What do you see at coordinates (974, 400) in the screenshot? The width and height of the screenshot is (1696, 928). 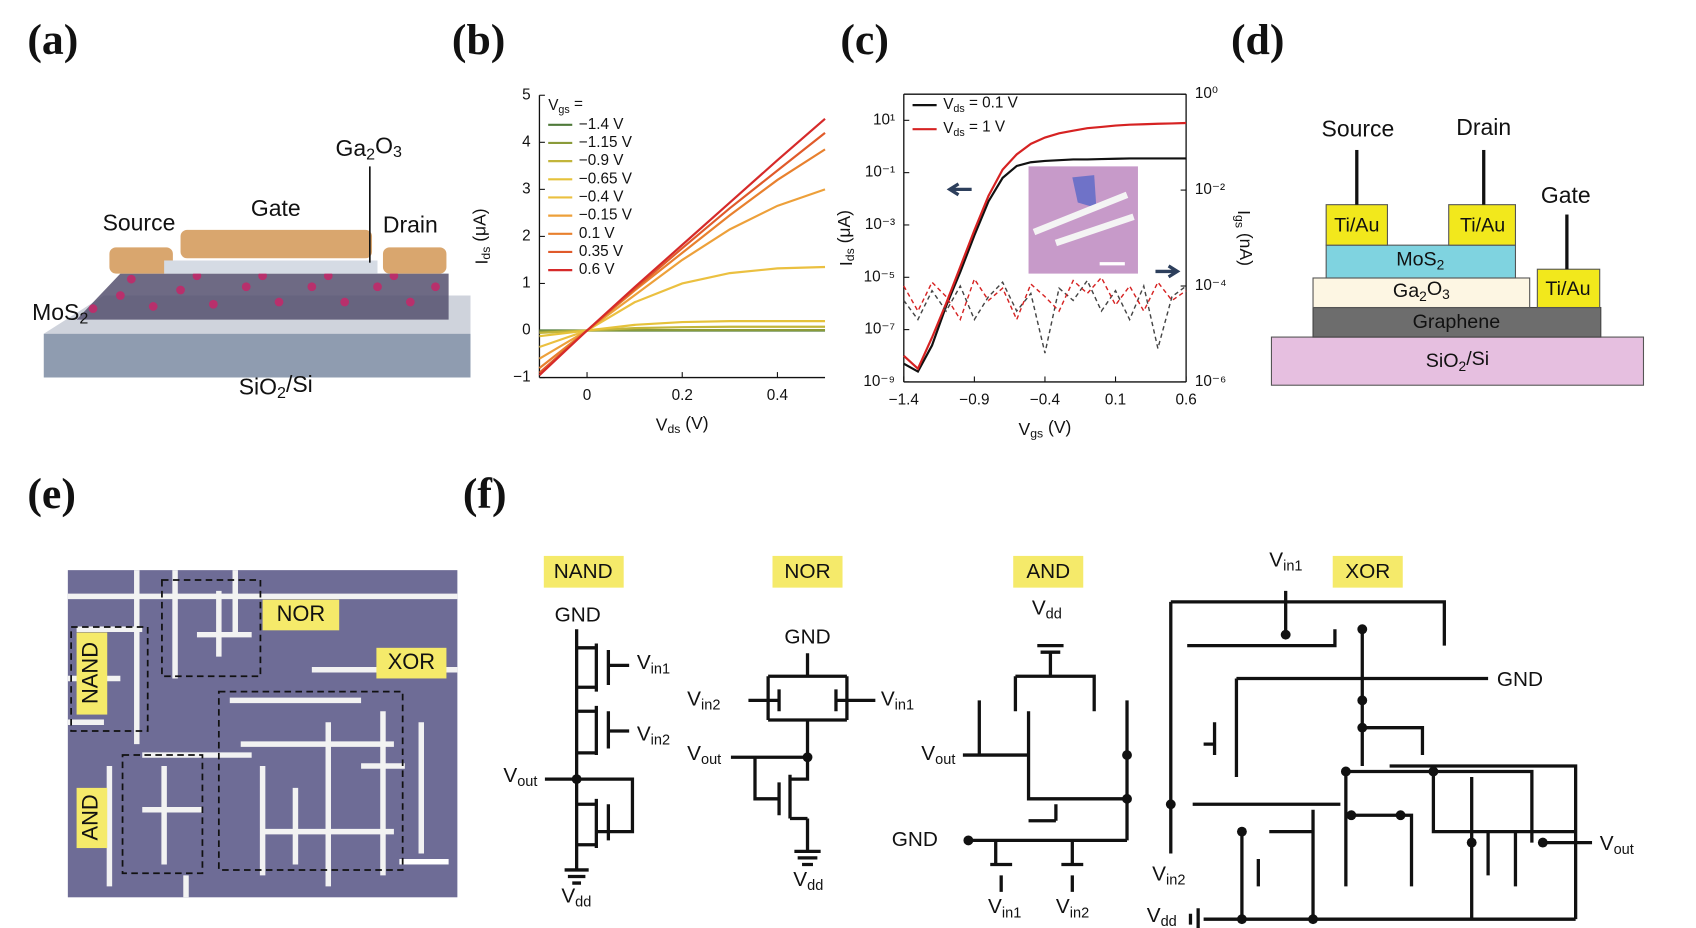 I see `x-tick-label: −0.9` at bounding box center [974, 400].